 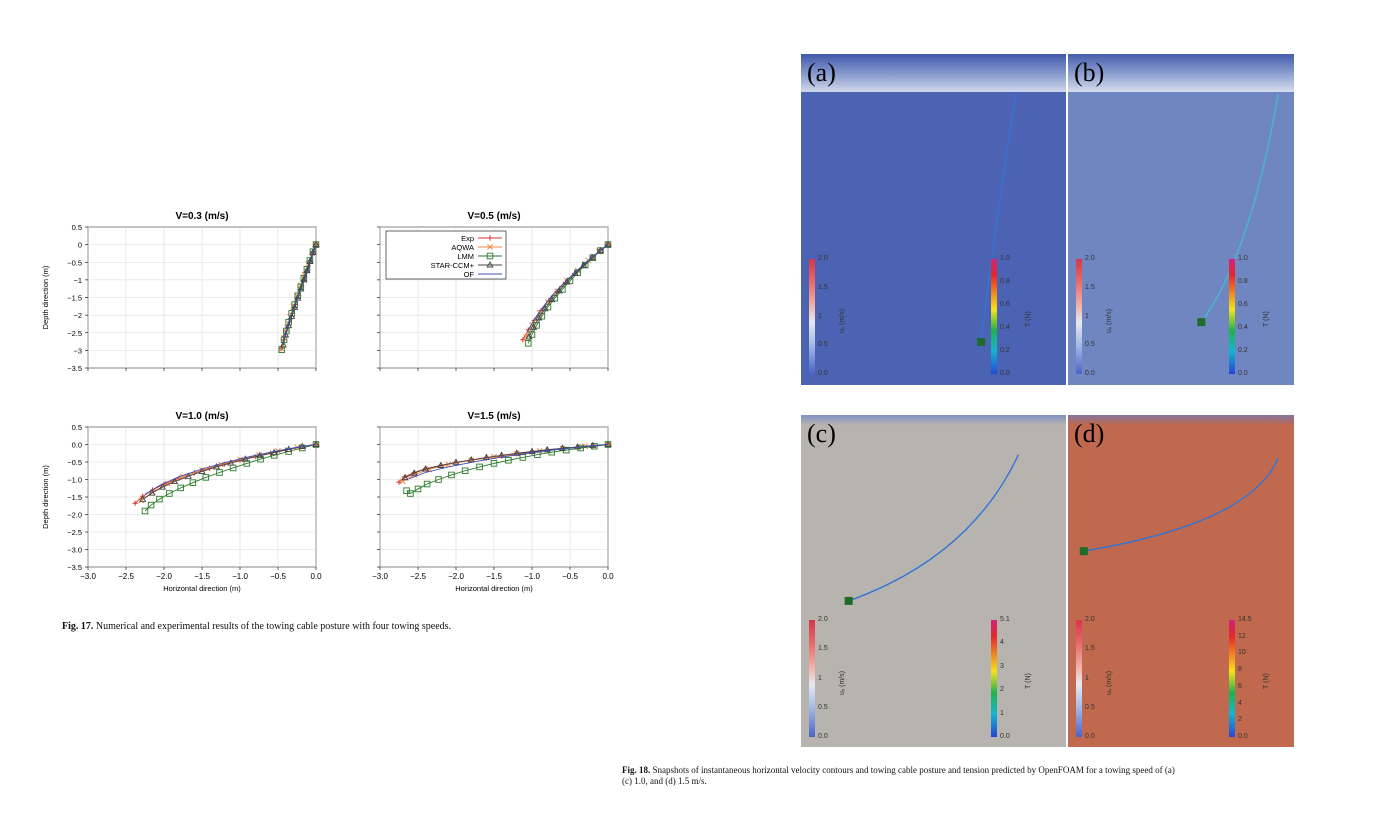 What do you see at coordinates (202, 588) in the screenshot?
I see `x-axis-label: Horizontal direction (m)` at bounding box center [202, 588].